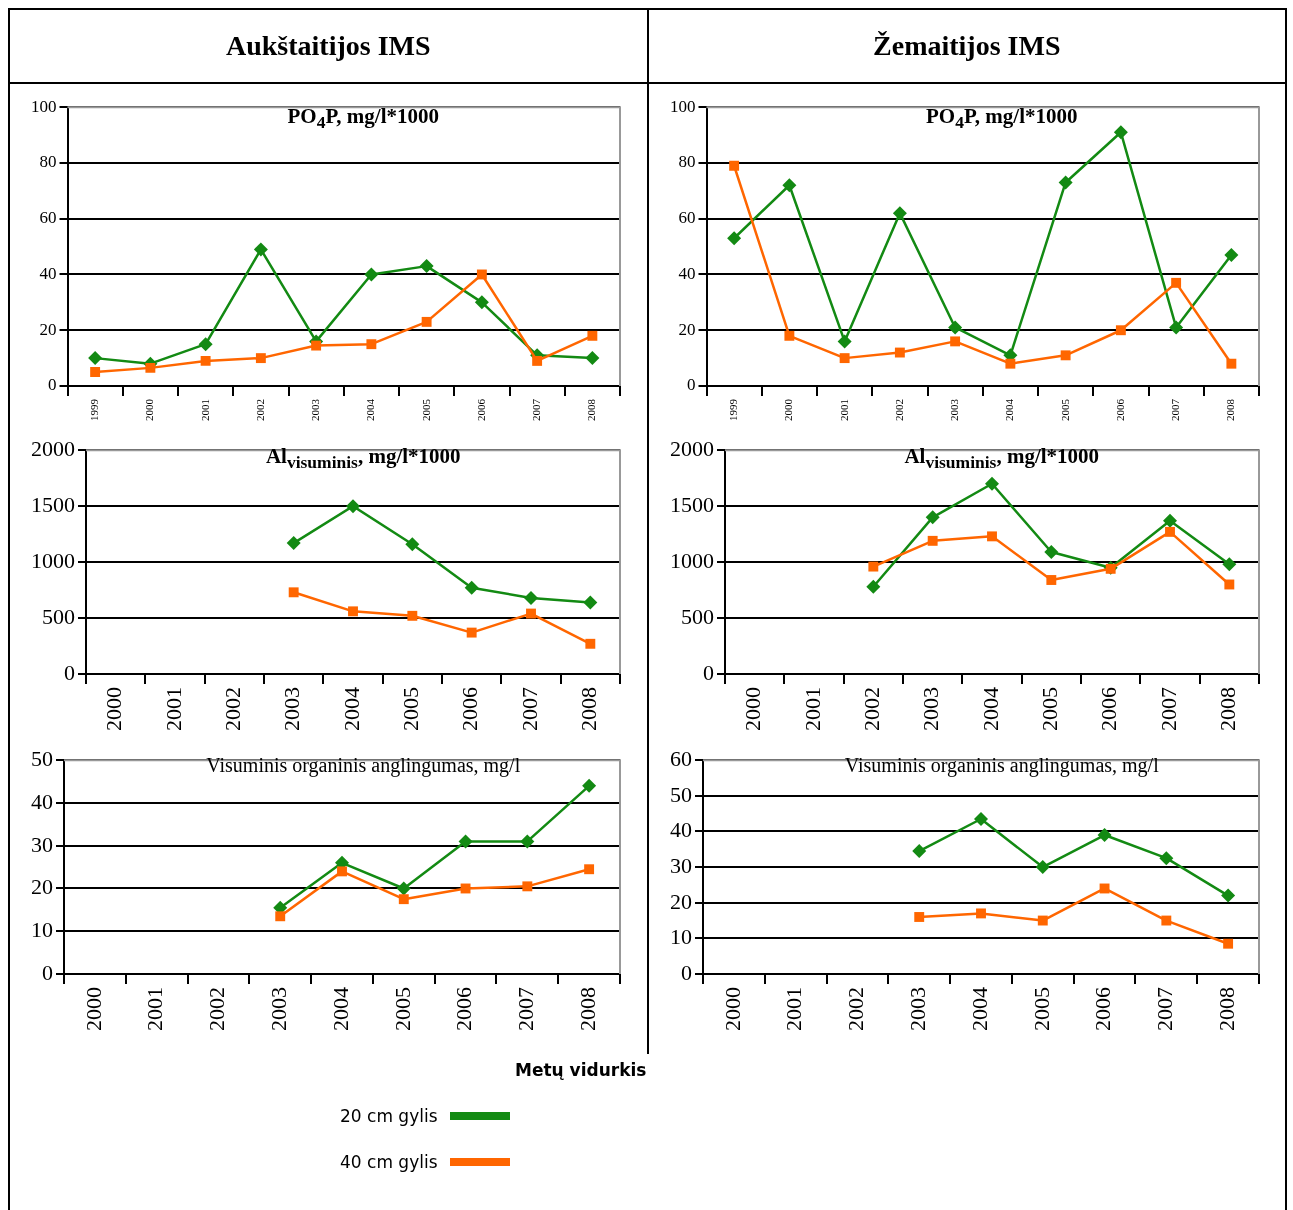 This screenshot has width=1293, height=1210. I want to click on legend-label: 40 cm gylis, so click(389, 1162).